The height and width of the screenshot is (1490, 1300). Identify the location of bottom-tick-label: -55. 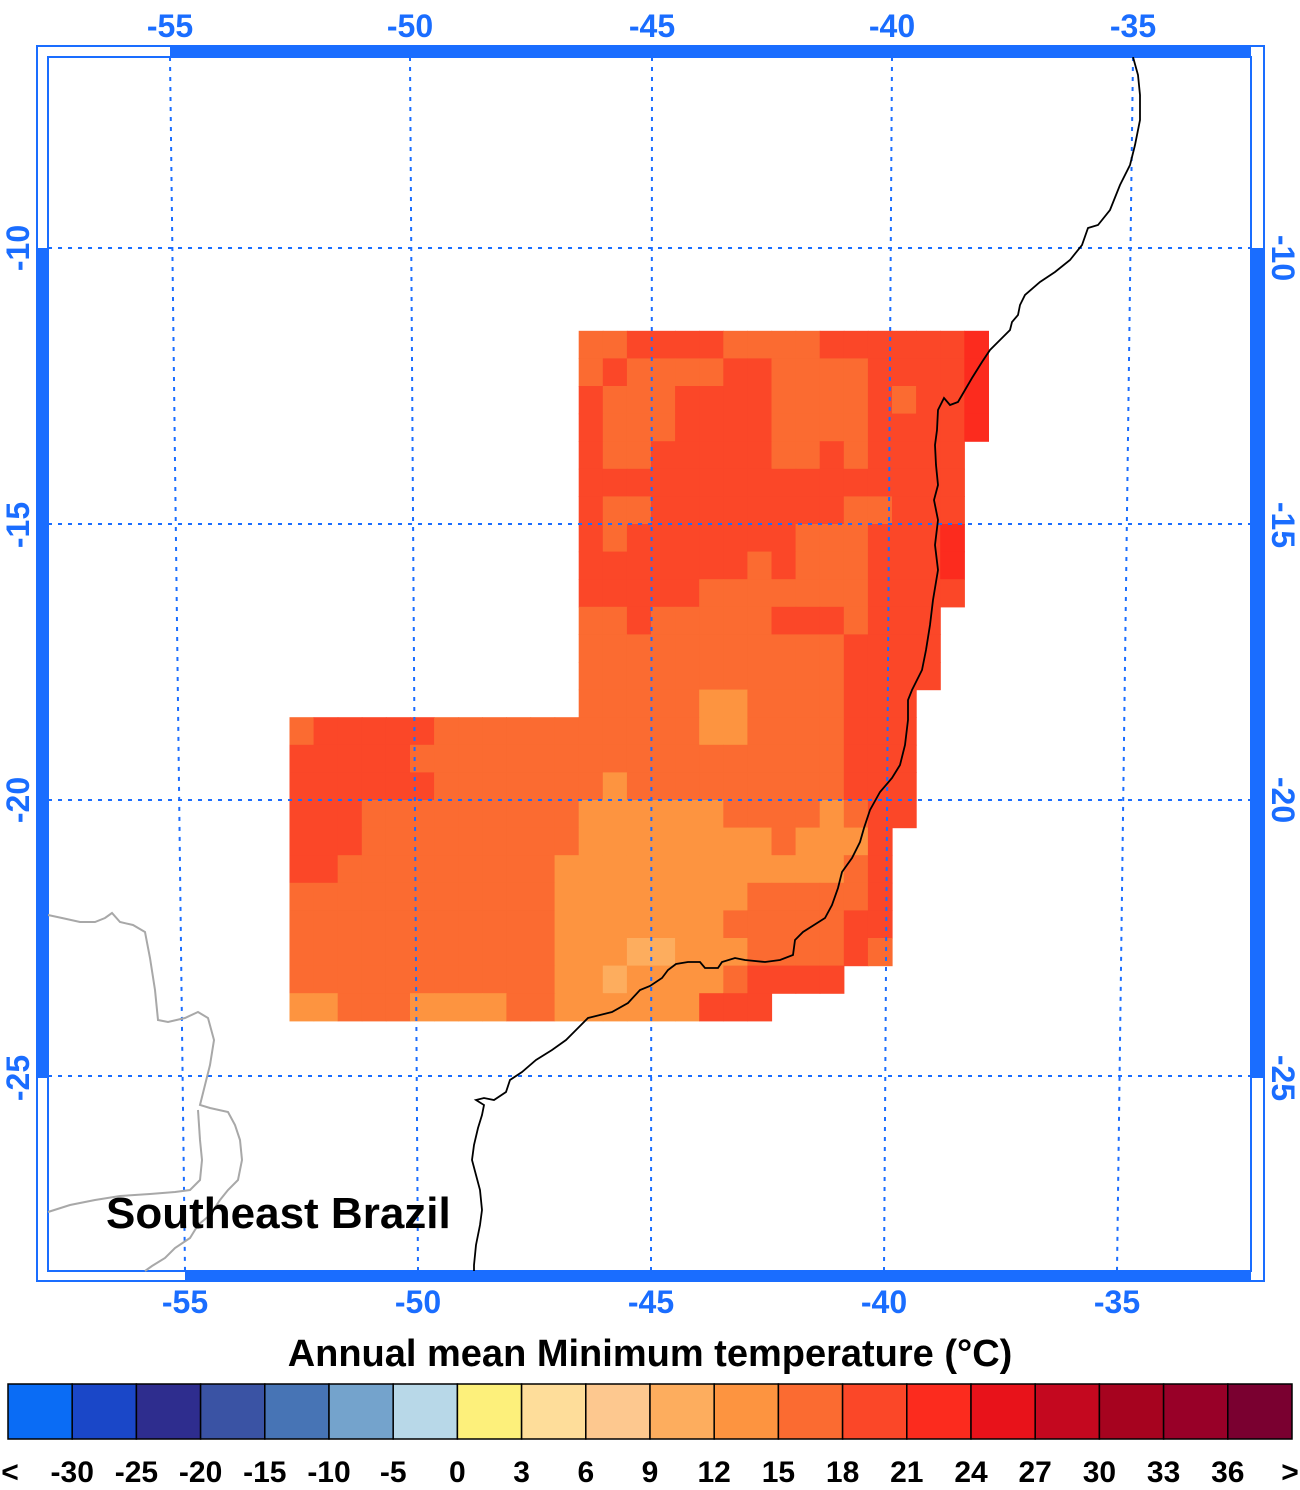
(185, 1302).